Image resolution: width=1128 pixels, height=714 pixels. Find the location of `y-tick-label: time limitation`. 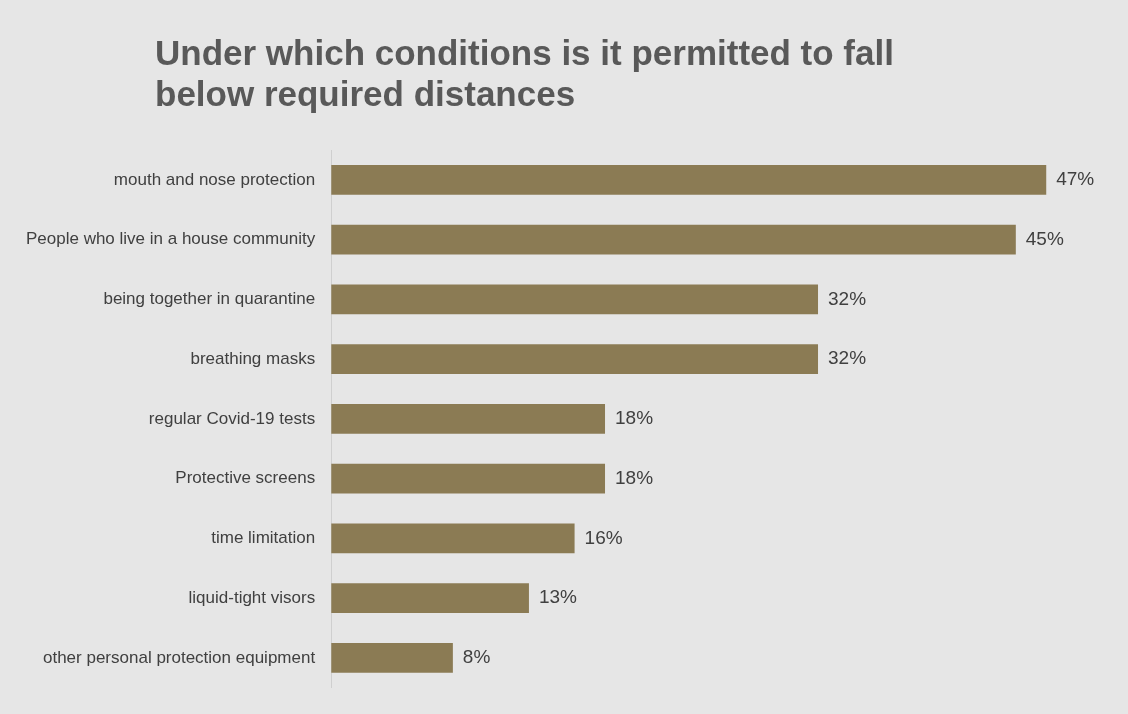

y-tick-label: time limitation is located at coordinates (263, 538).